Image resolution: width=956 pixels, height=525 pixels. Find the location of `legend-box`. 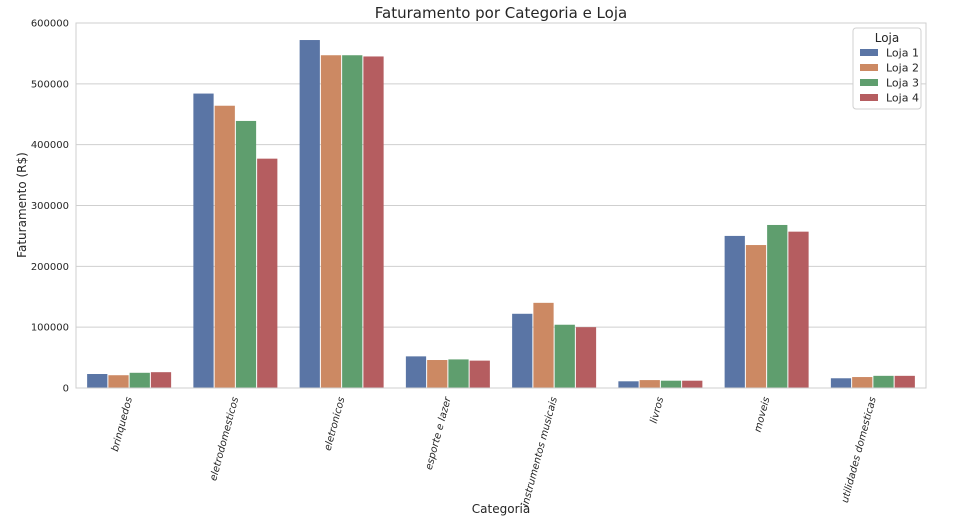

legend-box is located at coordinates (887, 68).